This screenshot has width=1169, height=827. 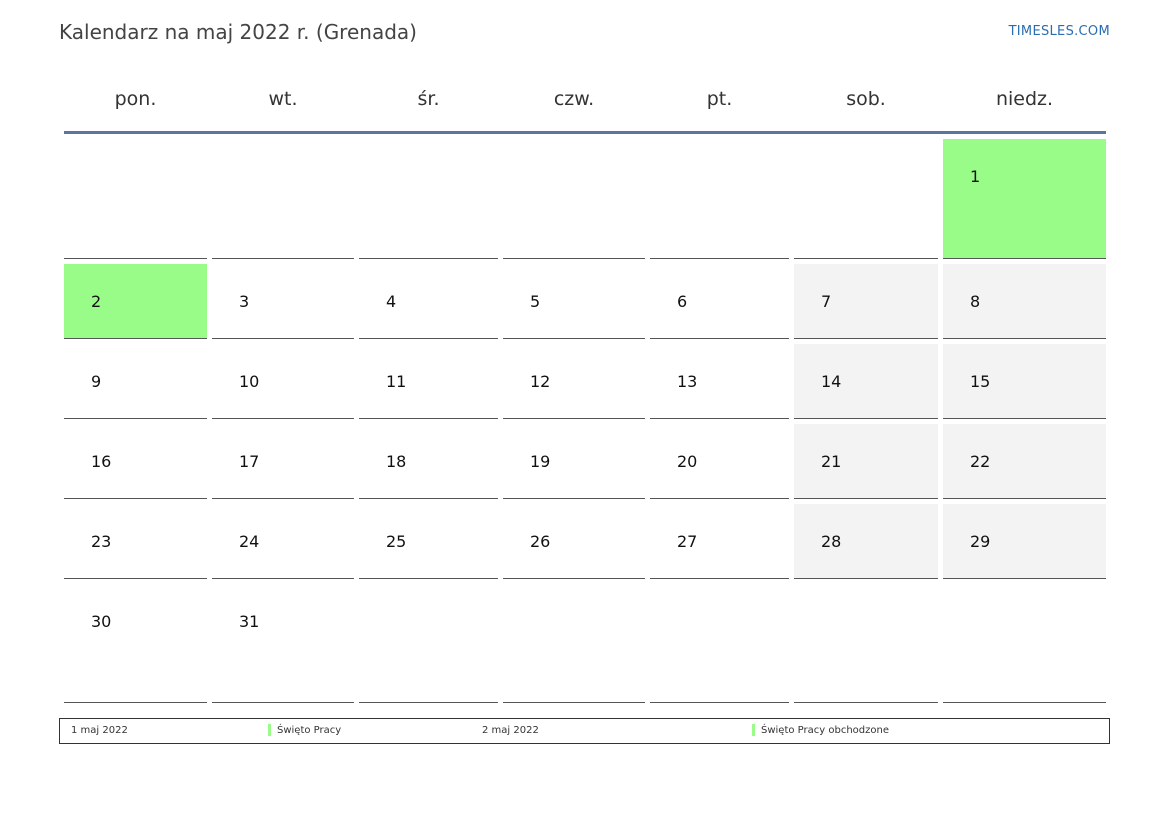 I want to click on day-cell: 14, so click(x=866, y=381).